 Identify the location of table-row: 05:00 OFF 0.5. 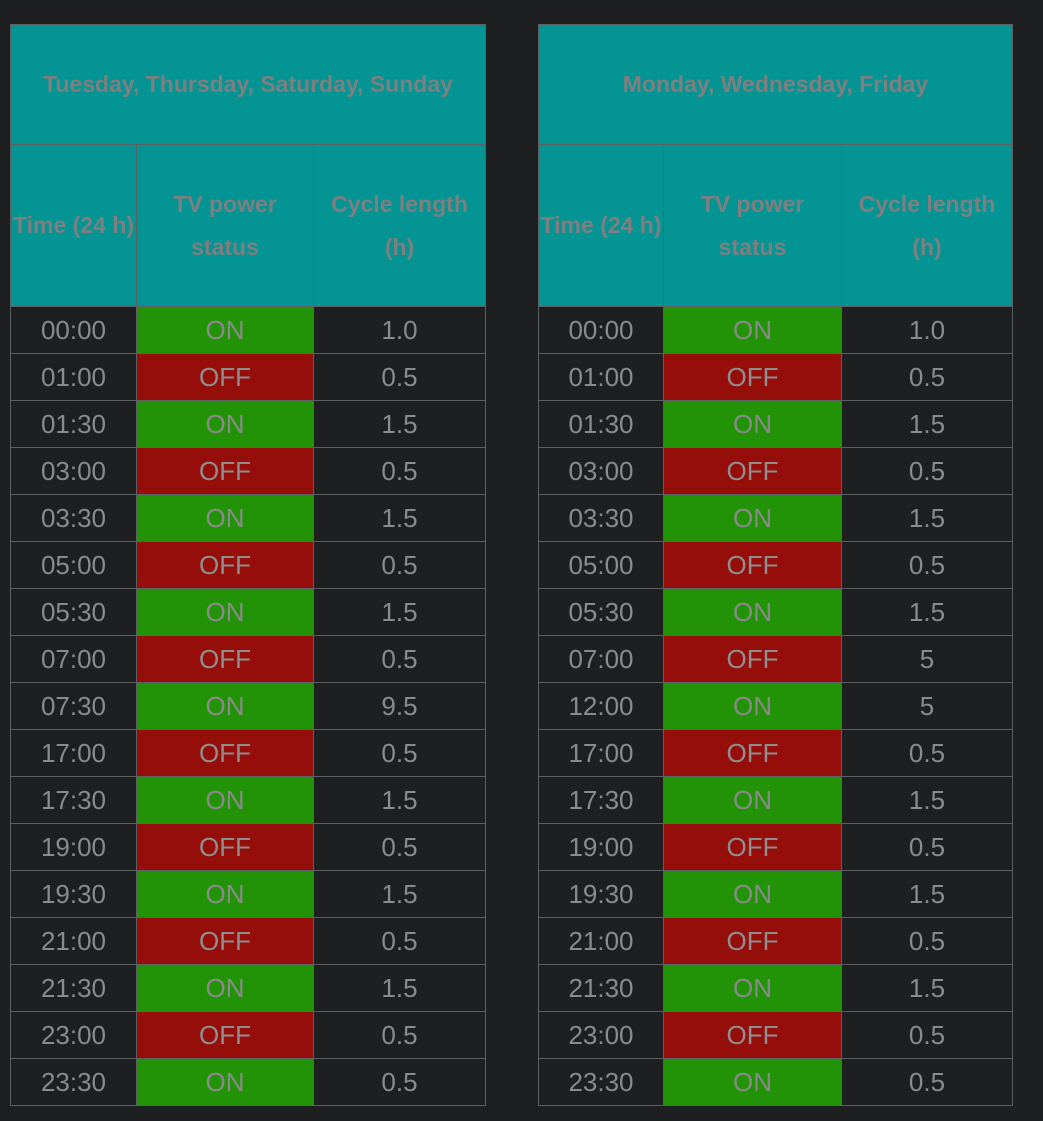
(248, 565).